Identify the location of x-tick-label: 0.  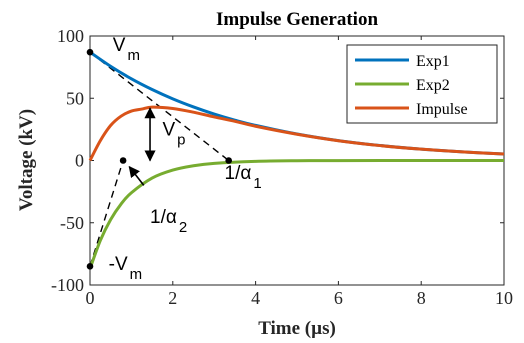
(90, 298).